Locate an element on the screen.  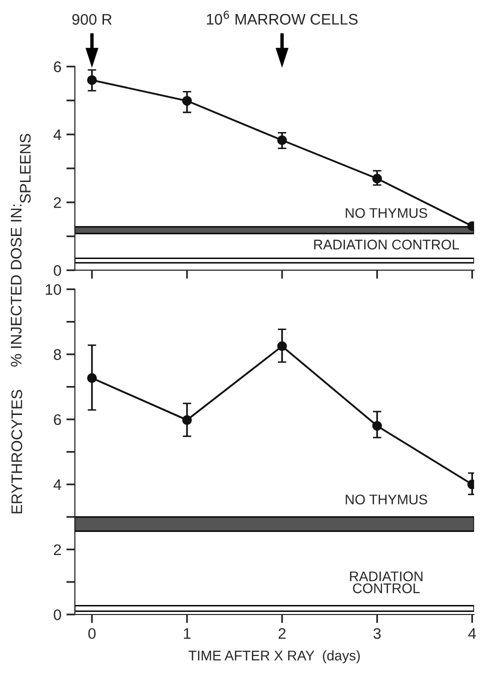
x-tick-label: 0 is located at coordinates (92, 633).